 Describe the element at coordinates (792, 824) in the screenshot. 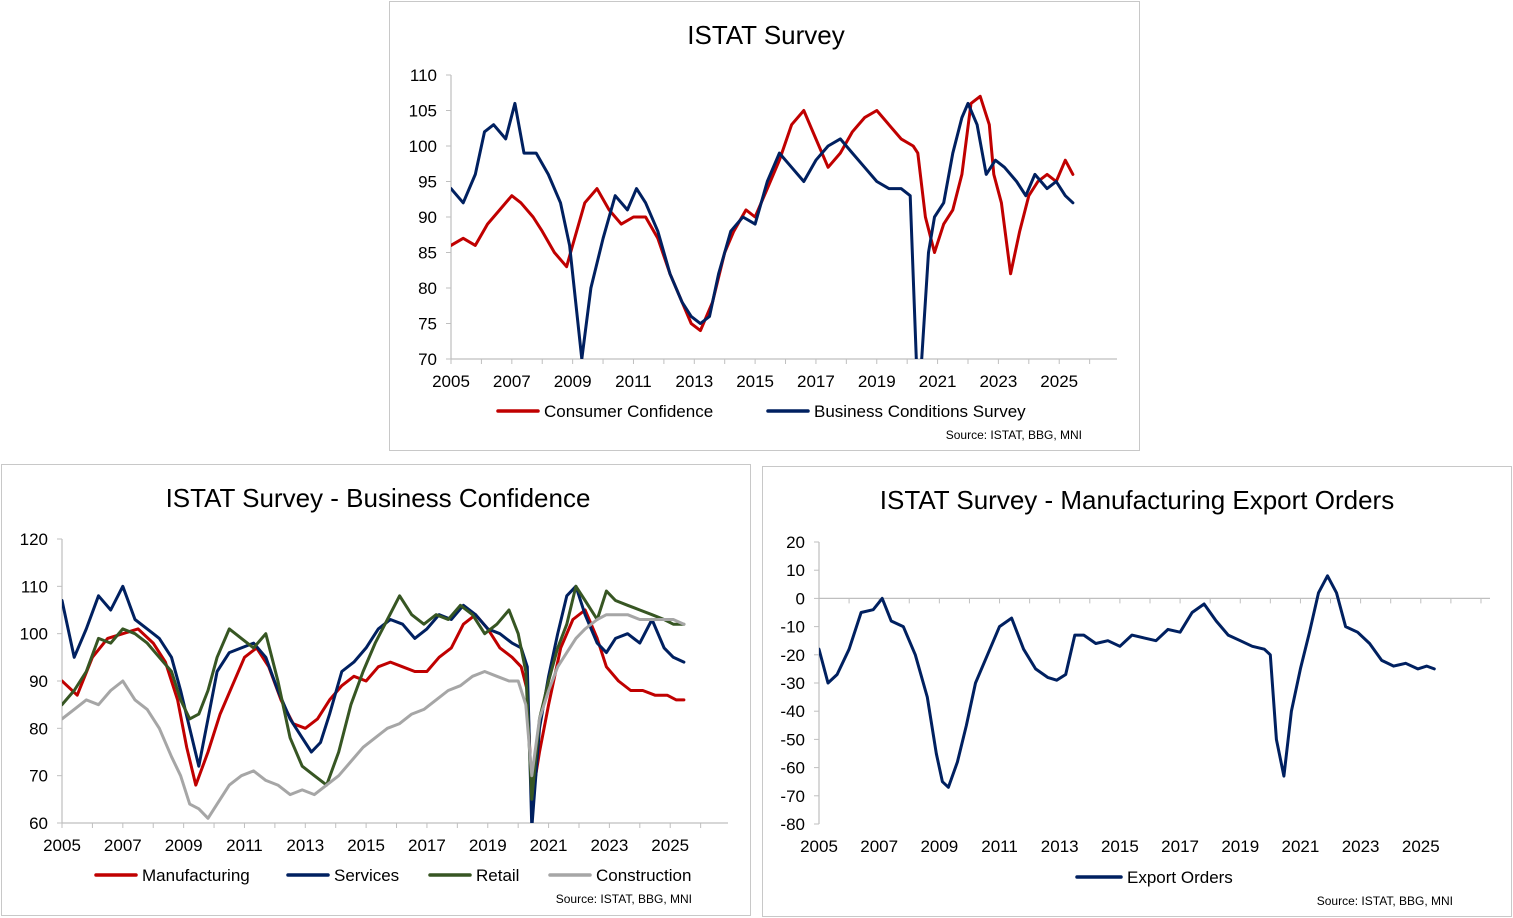

I see `y-tick-label: -80` at that location.